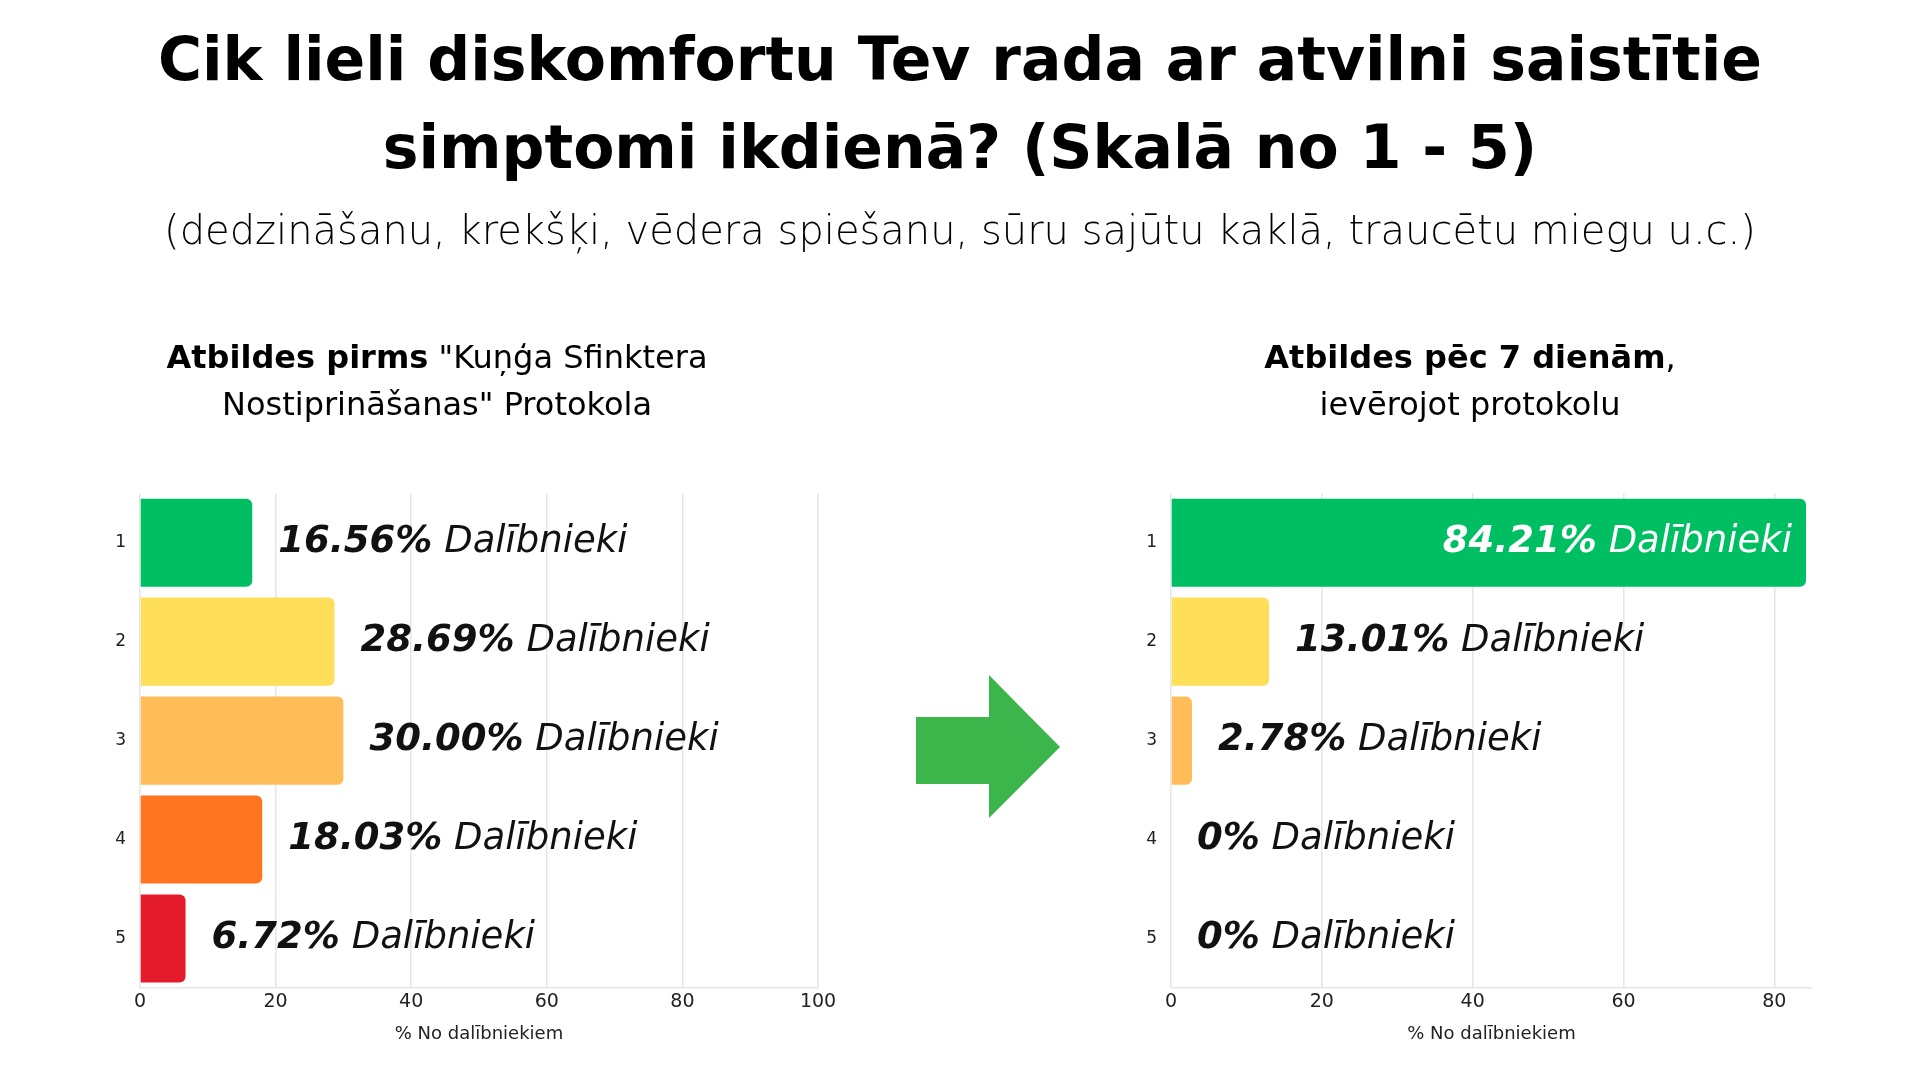 The width and height of the screenshot is (1920, 1080). I want to click on data-label: 16.56% Dalībnieki, so click(453, 540).